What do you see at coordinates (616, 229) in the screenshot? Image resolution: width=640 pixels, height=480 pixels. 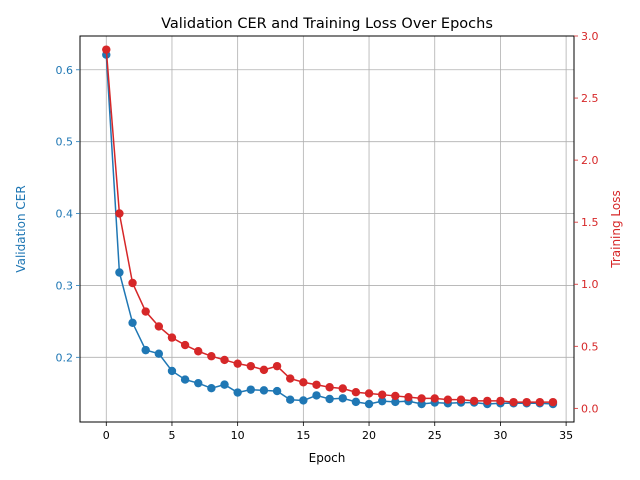 I see `right-axis-label: Training Loss` at bounding box center [616, 229].